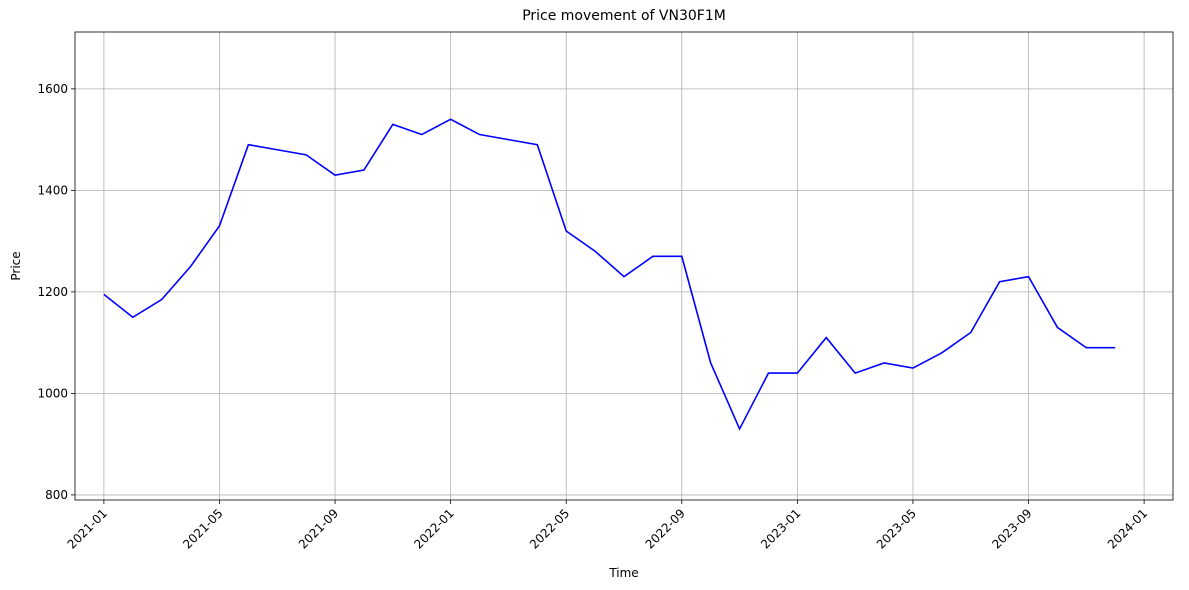 This screenshot has width=1189, height=590. Describe the element at coordinates (16, 265) in the screenshot. I see `y-axis-label: Price` at that location.